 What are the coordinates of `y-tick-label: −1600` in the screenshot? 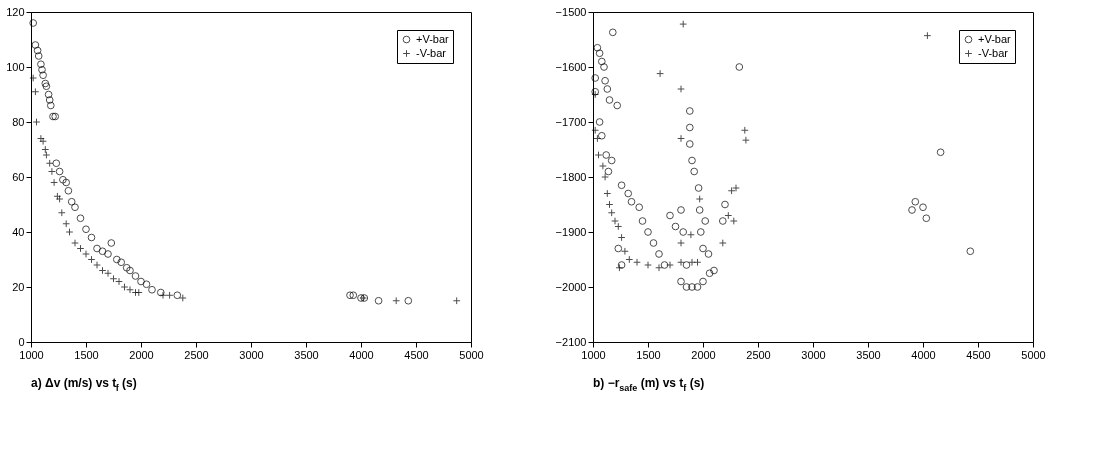 It's located at (571, 66).